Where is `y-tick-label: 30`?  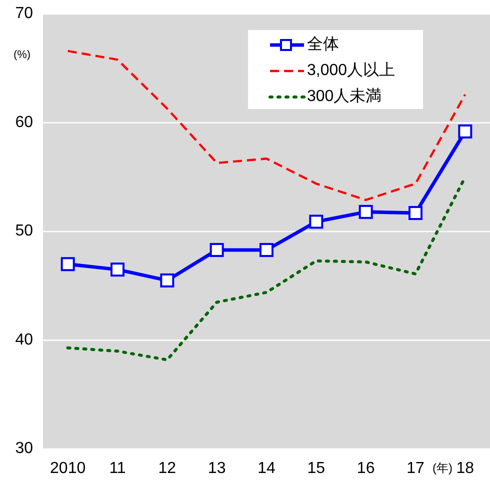 y-tick-label: 30 is located at coordinates (24, 449).